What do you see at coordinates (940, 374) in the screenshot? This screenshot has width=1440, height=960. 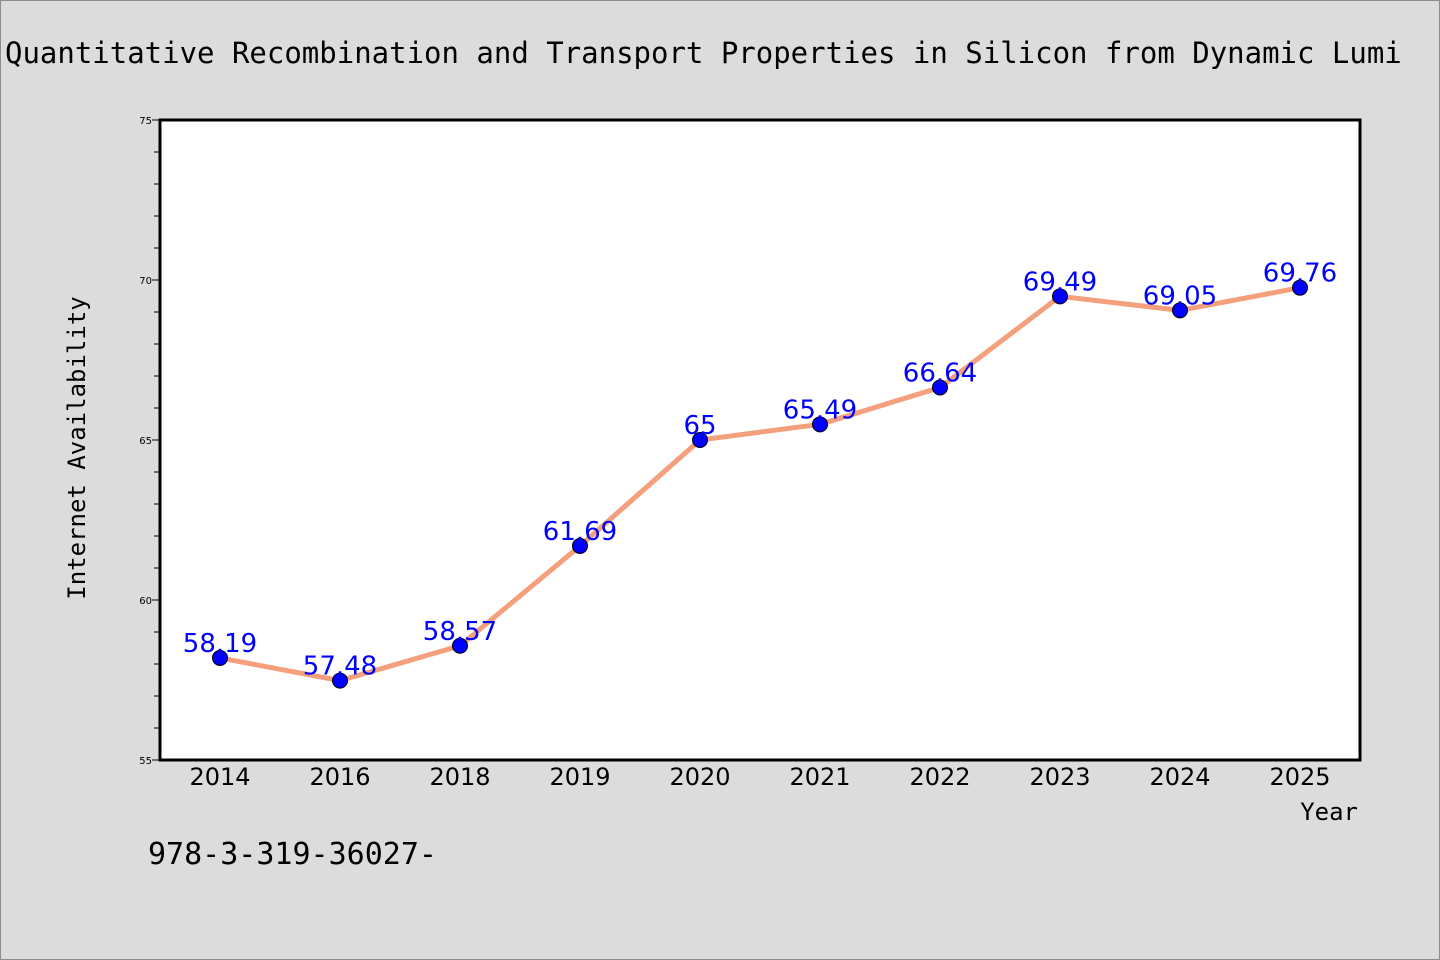 I see `data-label: 66.64` at bounding box center [940, 374].